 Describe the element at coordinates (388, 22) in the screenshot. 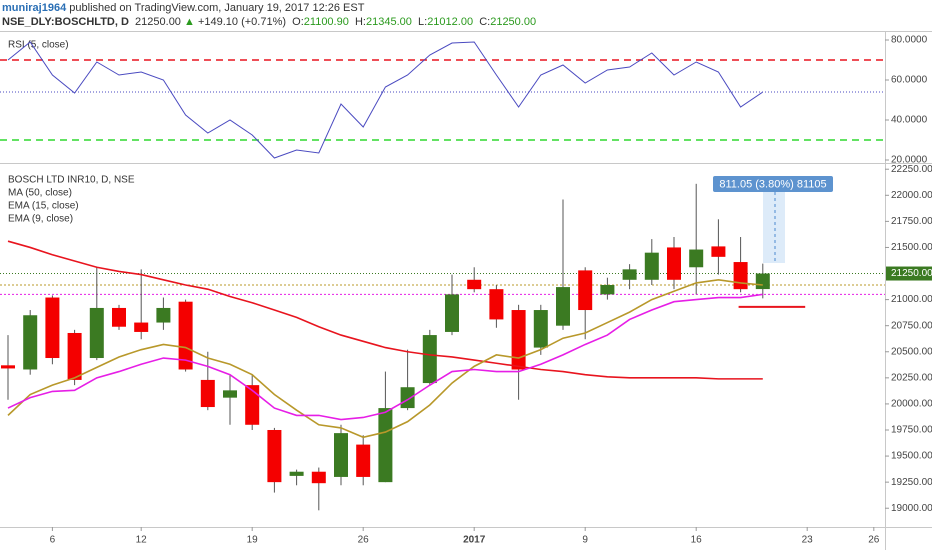

I see `h-value: 21345.00` at that location.